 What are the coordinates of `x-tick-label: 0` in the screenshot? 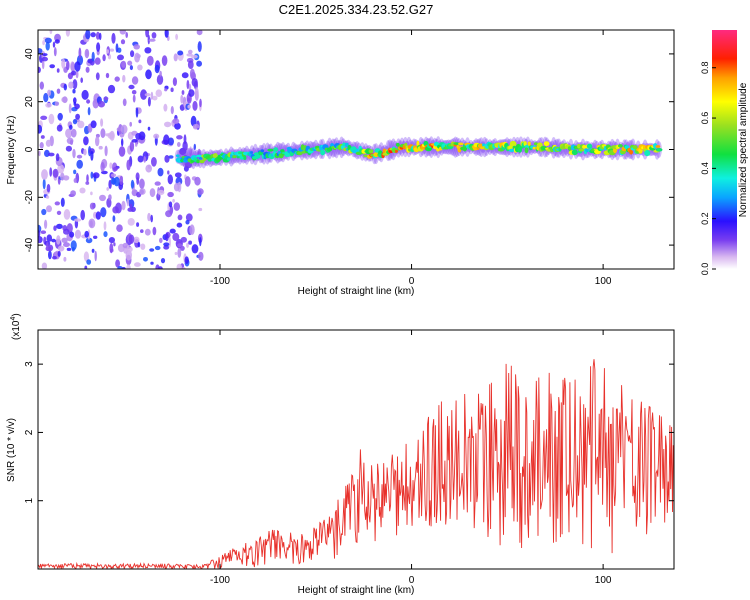 It's located at (412, 580).